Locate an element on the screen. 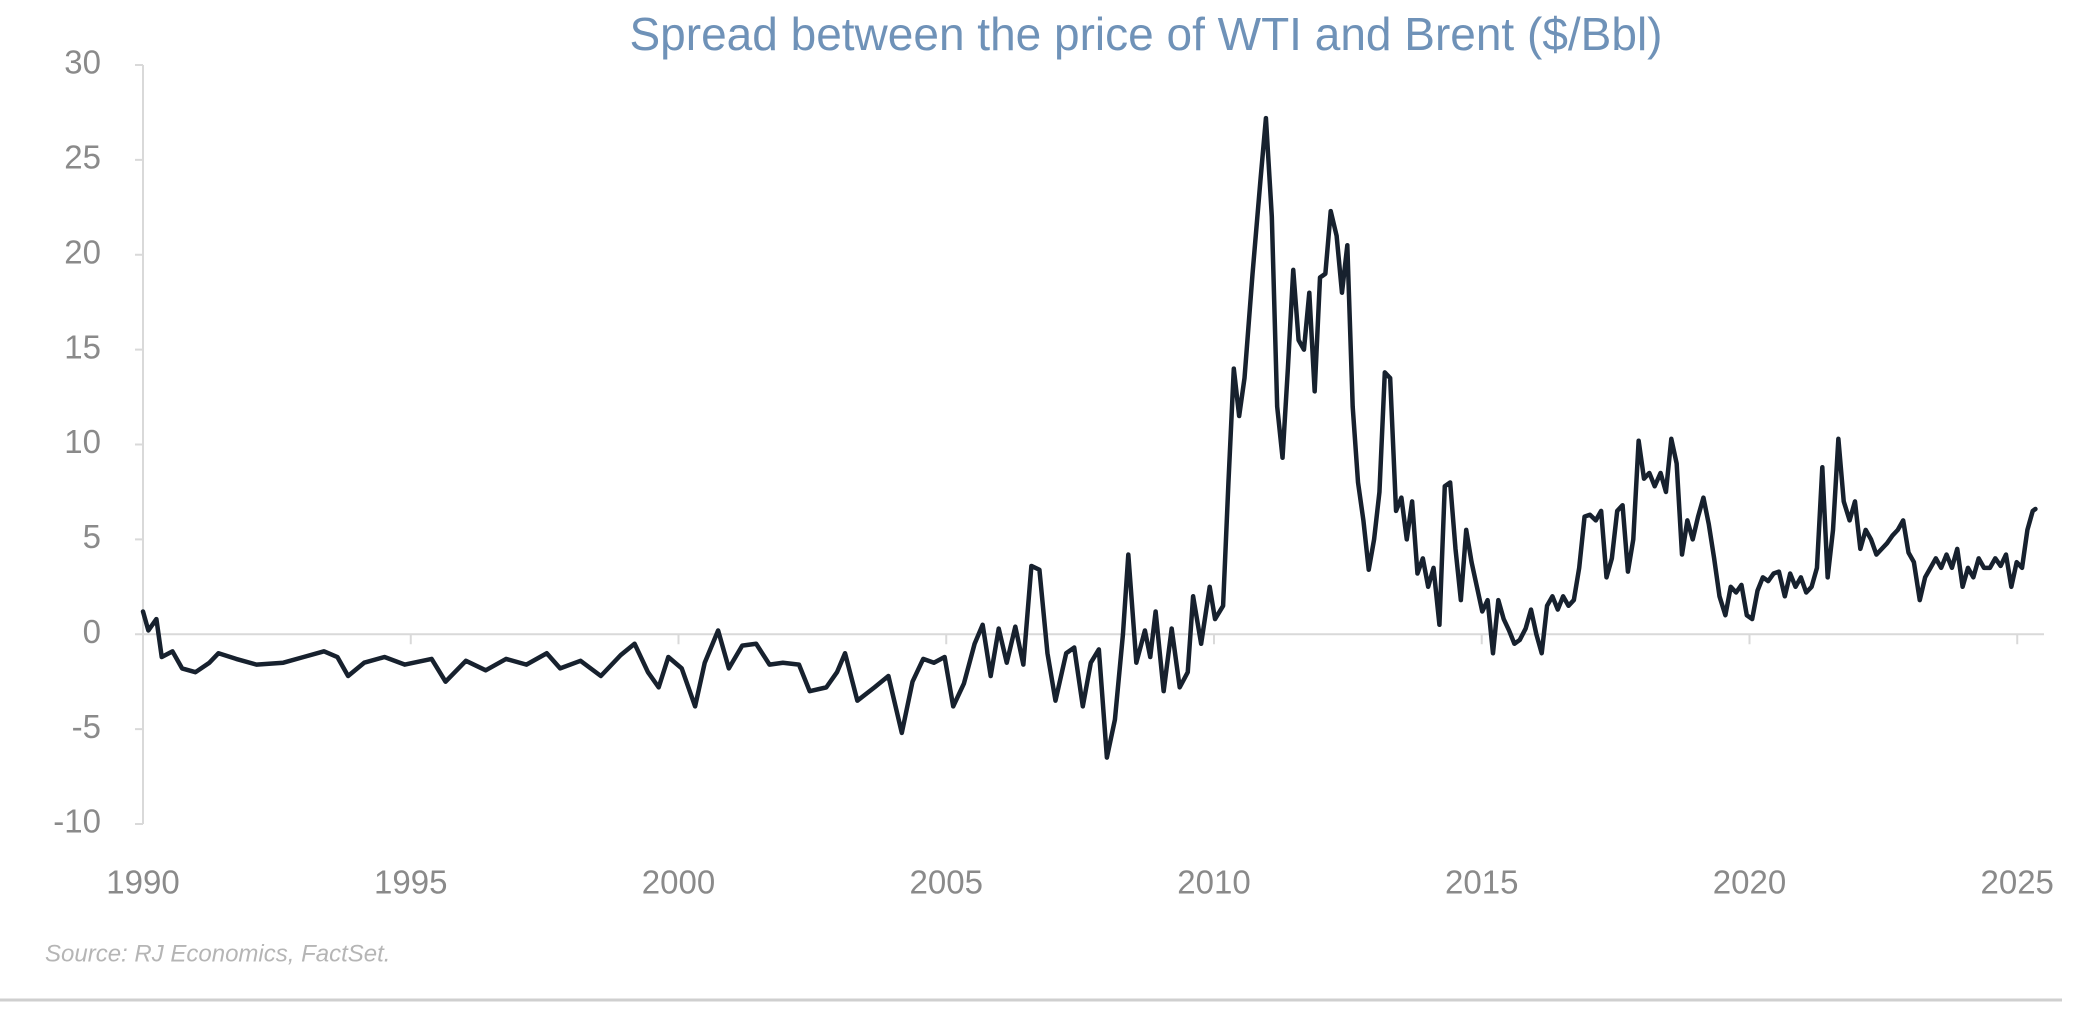  y-tick-label: -5 is located at coordinates (86, 726).